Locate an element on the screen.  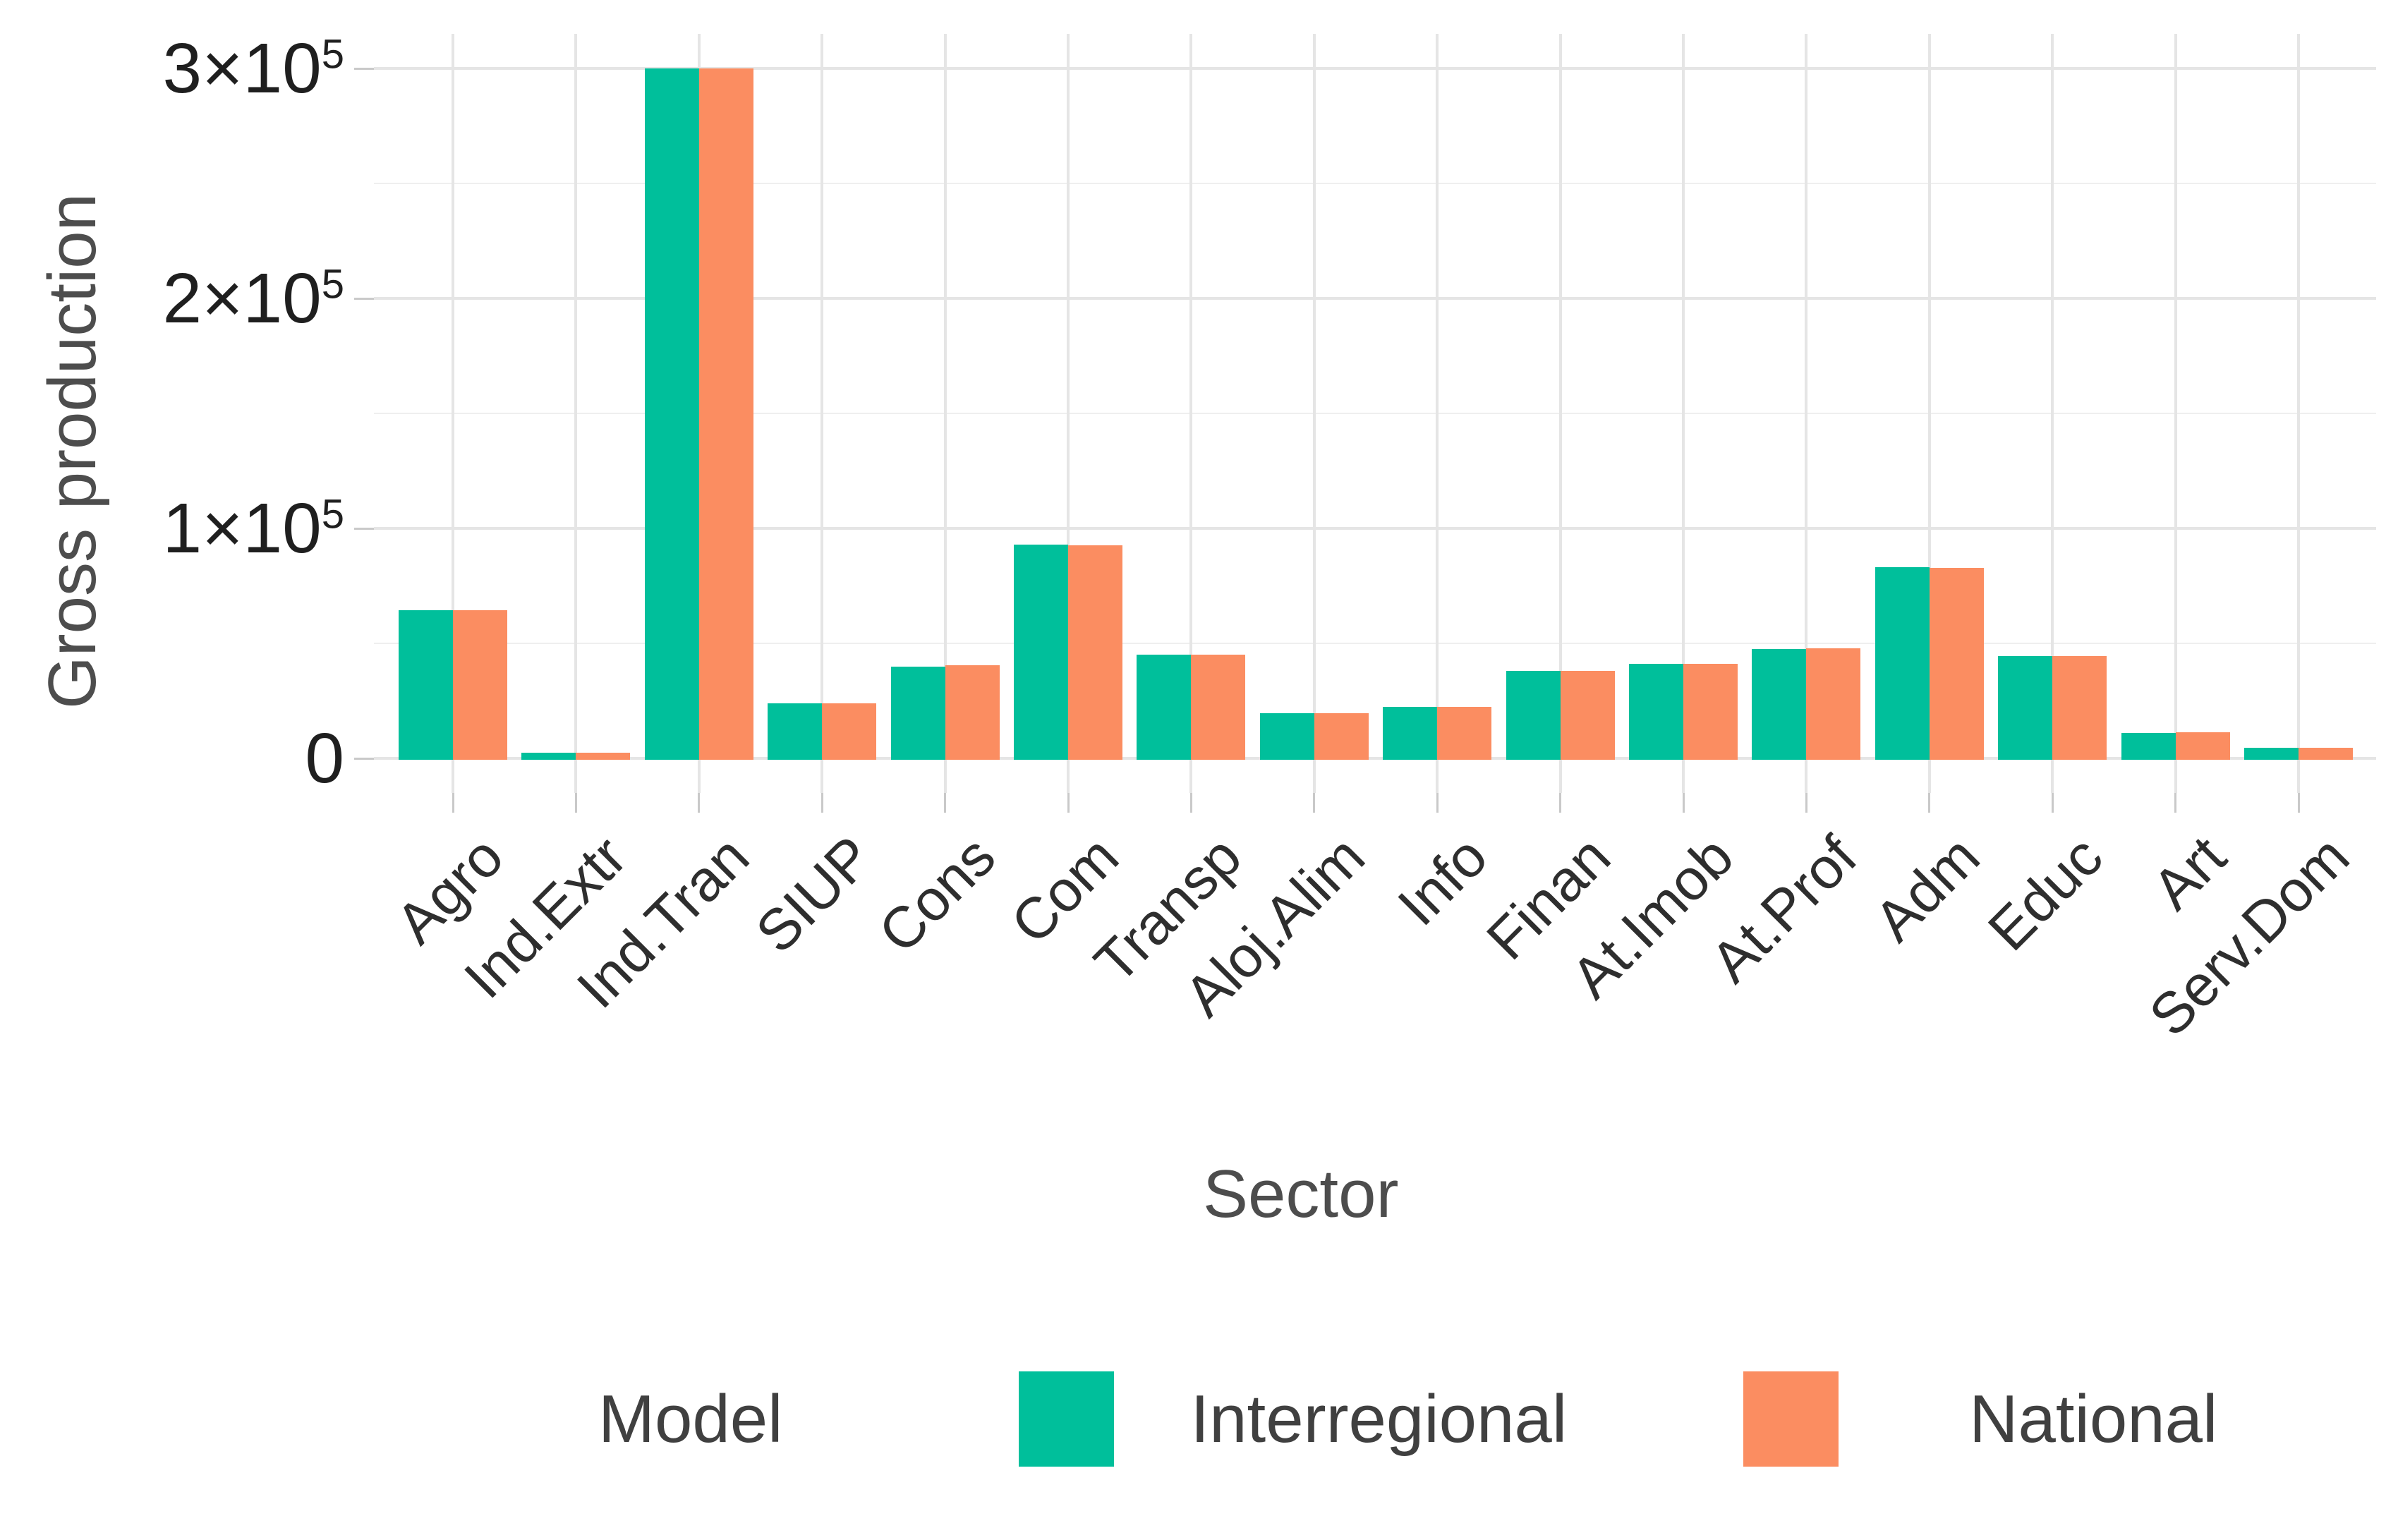
bar-national-Info is located at coordinates (1464, 733).